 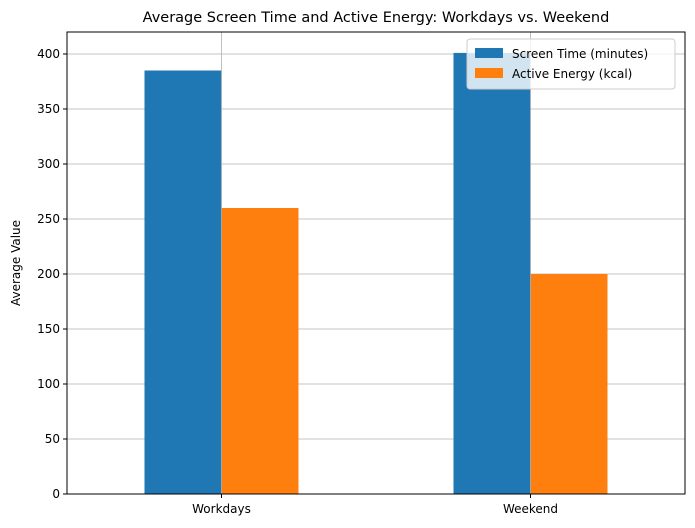 What do you see at coordinates (48, 329) in the screenshot?
I see `y-tick-label: 150` at bounding box center [48, 329].